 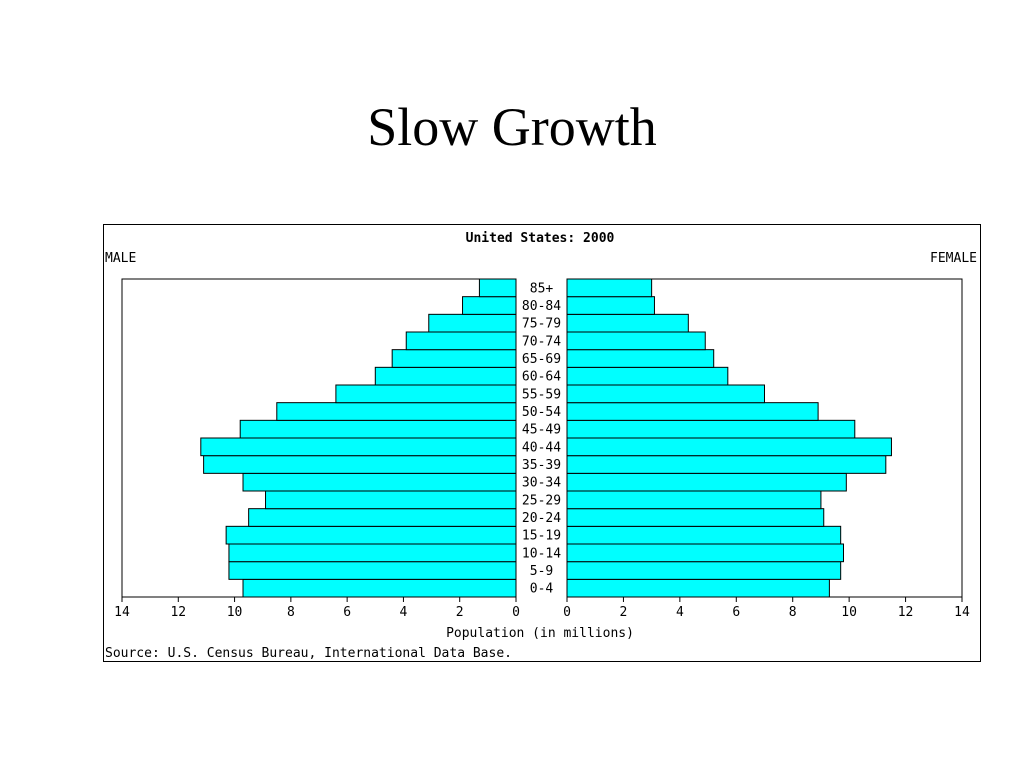 What do you see at coordinates (516, 612) in the screenshot?
I see `male-x-tick-label: 0` at bounding box center [516, 612].